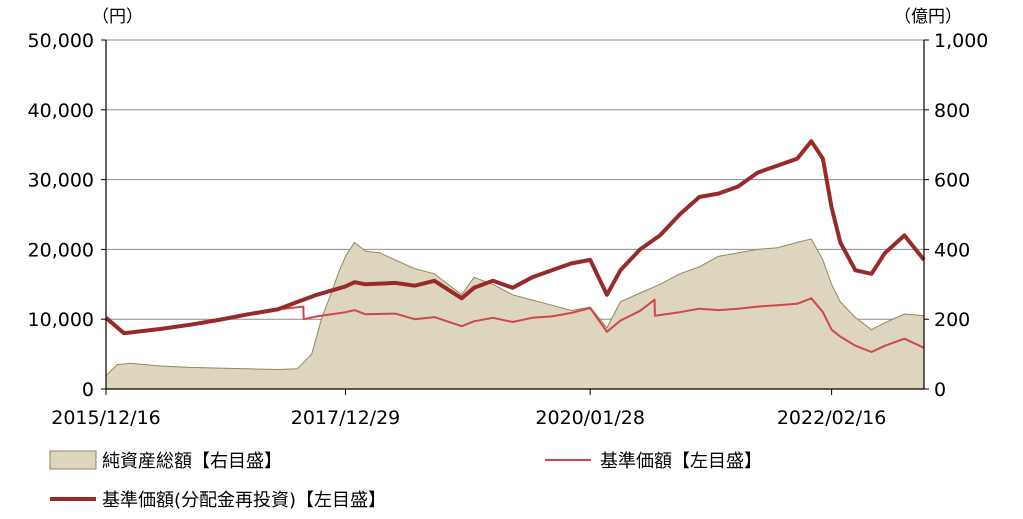 This screenshot has width=1023, height=519. I want to click on left-tick-label: 50,000, so click(61, 41).